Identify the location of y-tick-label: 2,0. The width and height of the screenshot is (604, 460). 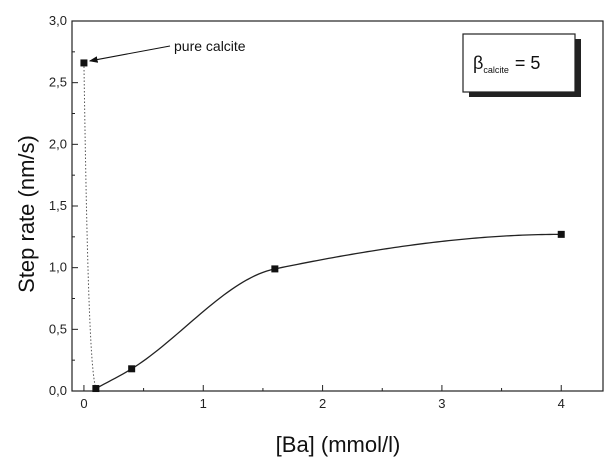
(58, 143).